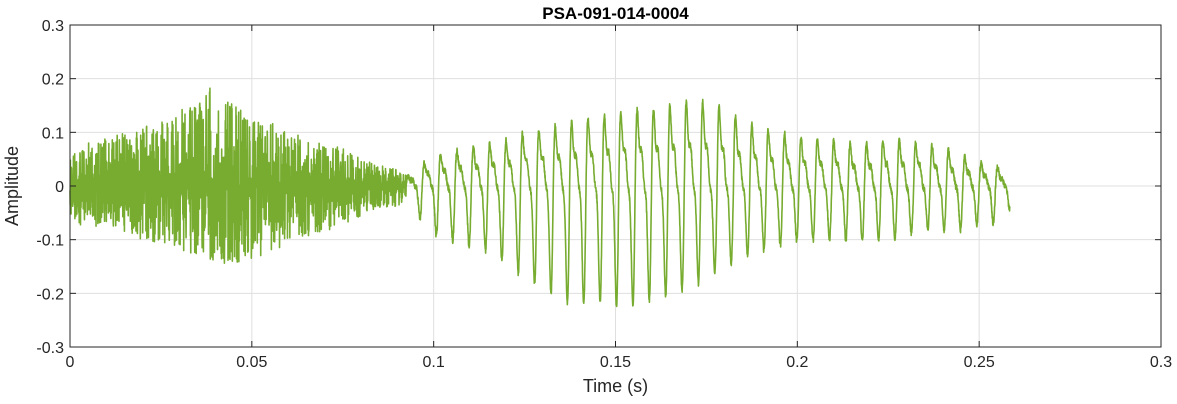 This screenshot has height=404, width=1177. What do you see at coordinates (50, 294) in the screenshot?
I see `y-tick-label: -0.2` at bounding box center [50, 294].